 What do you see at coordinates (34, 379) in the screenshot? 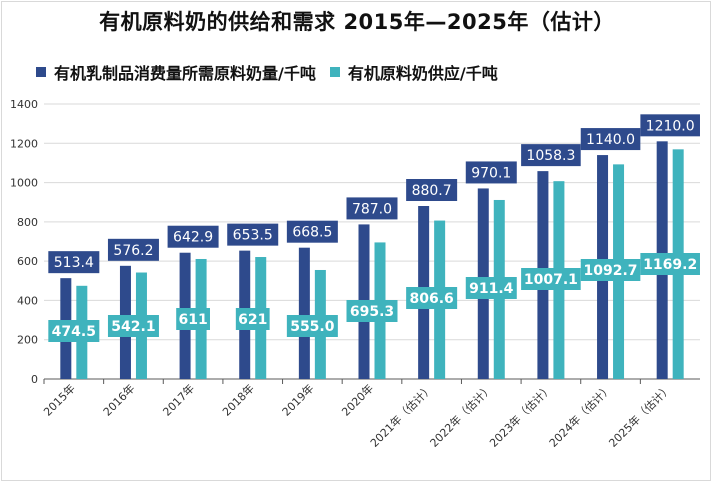
I see `y-tick-label: 0` at bounding box center [34, 379].